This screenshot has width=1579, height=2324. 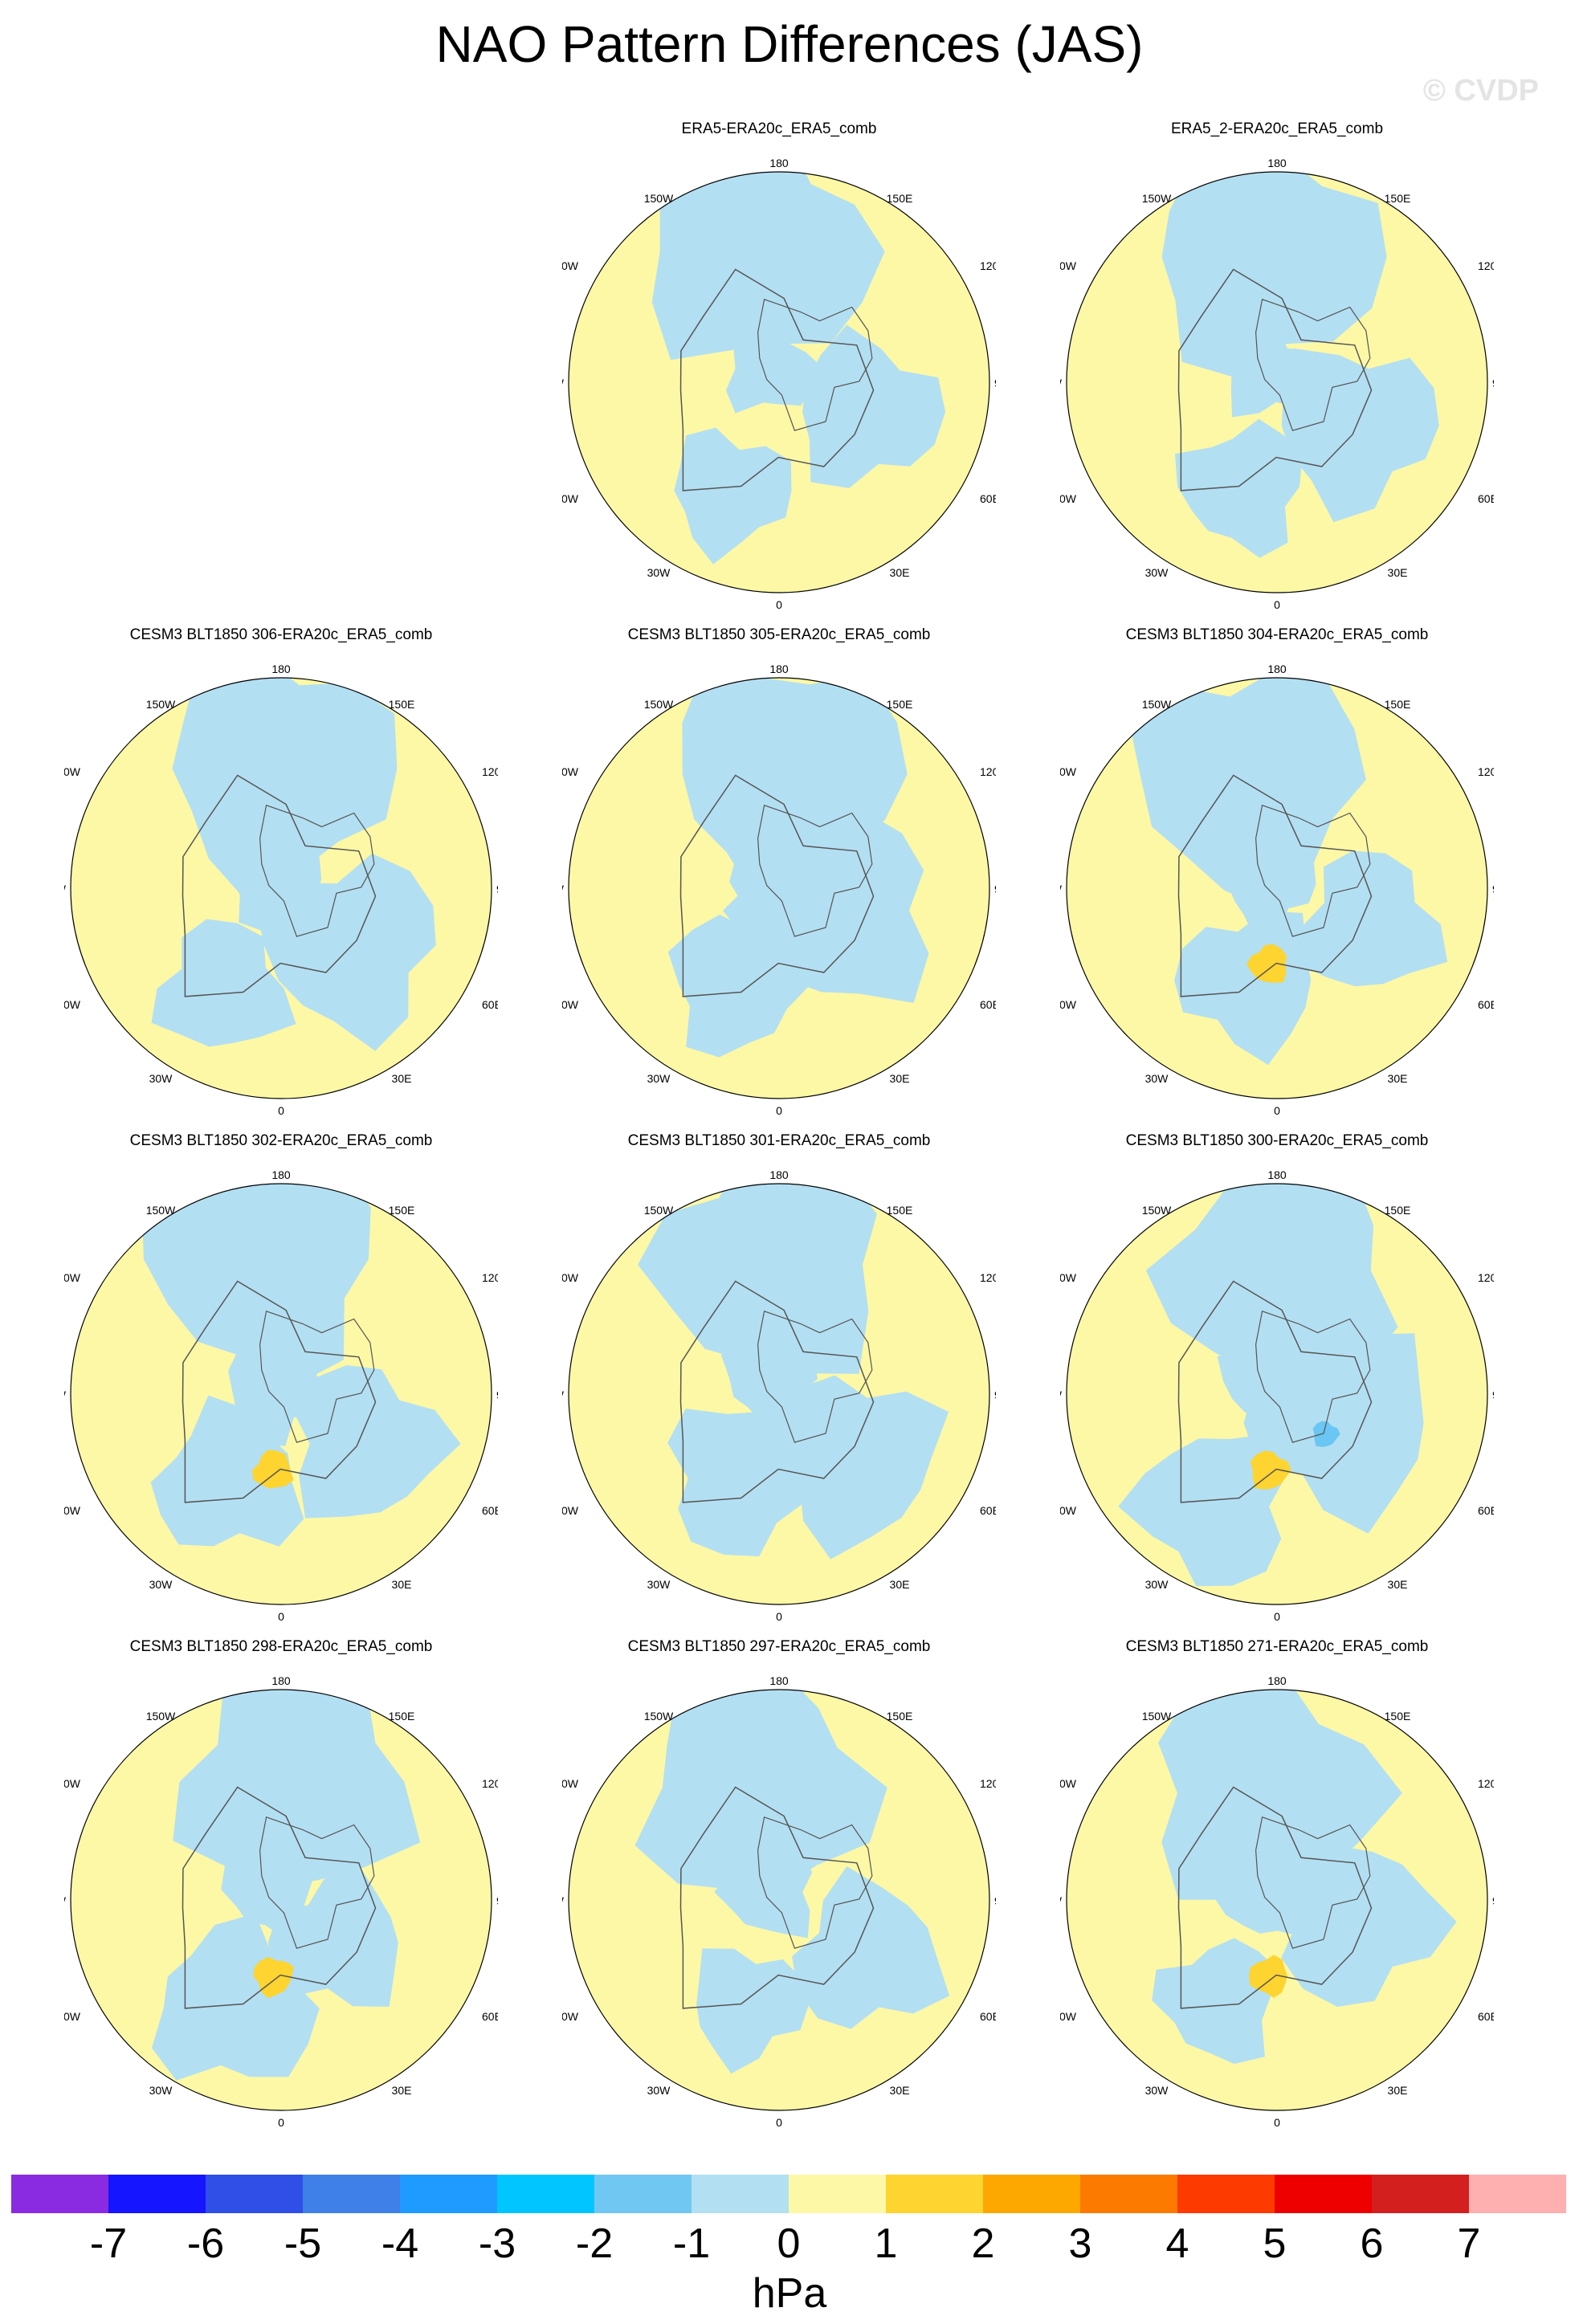 I want to click on colorbar-tick-label: 1, so click(x=886, y=2244).